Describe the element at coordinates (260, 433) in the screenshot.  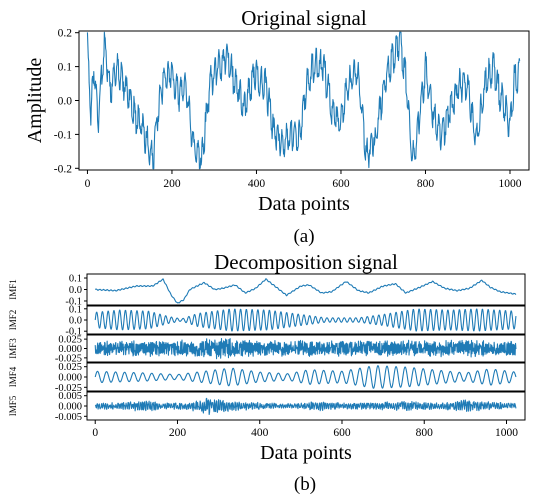
I see `chart-b-x-tick-label: 400` at that location.